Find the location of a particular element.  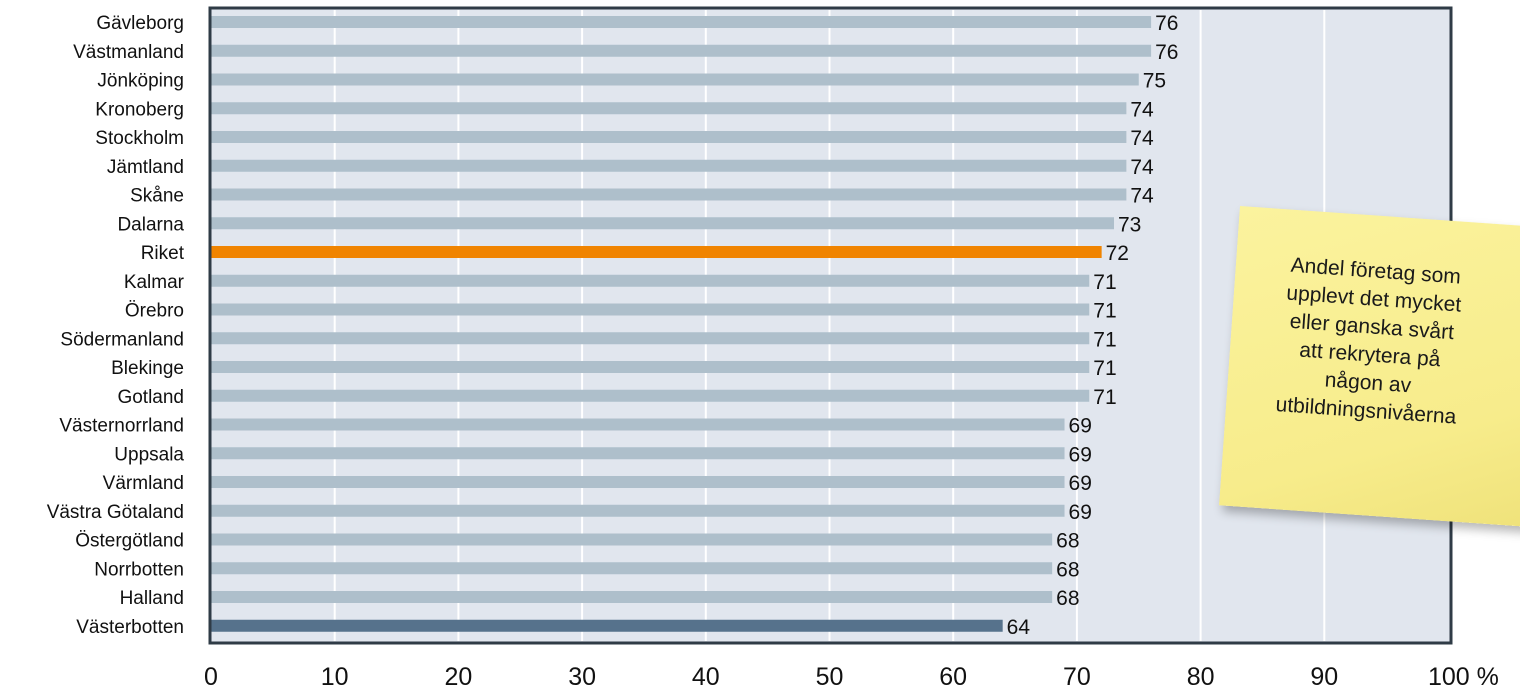

bar-norrbotten is located at coordinates (632, 568).